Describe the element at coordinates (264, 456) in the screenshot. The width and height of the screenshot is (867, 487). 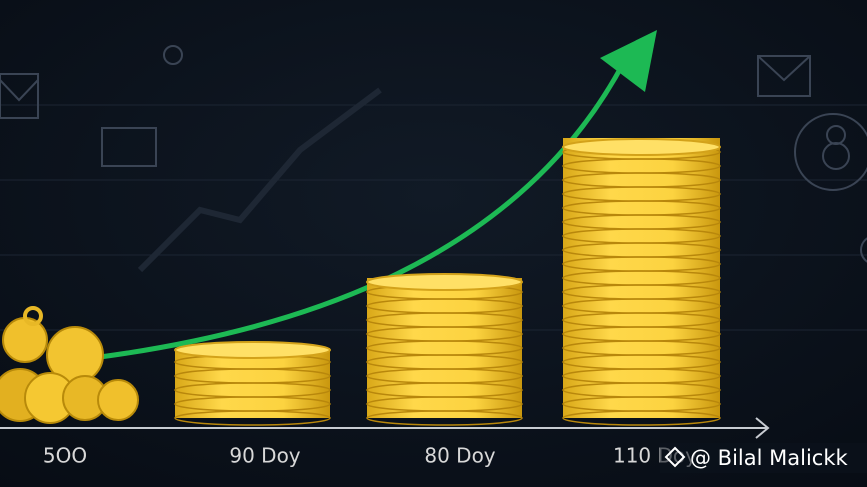
I see `stage-label: 90 Doy` at that location.